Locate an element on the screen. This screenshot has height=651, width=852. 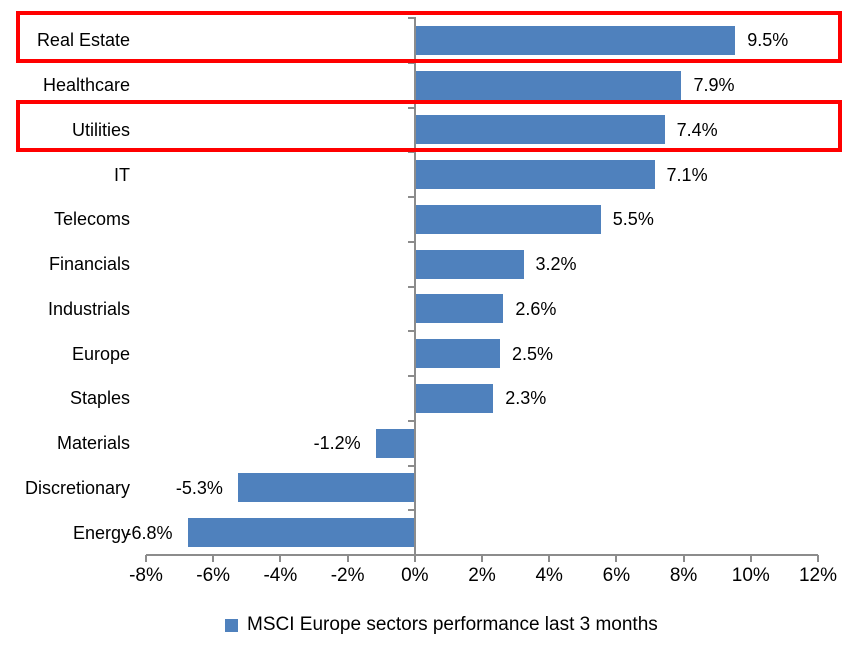
category-label: Real Estate is located at coordinates (83, 40).